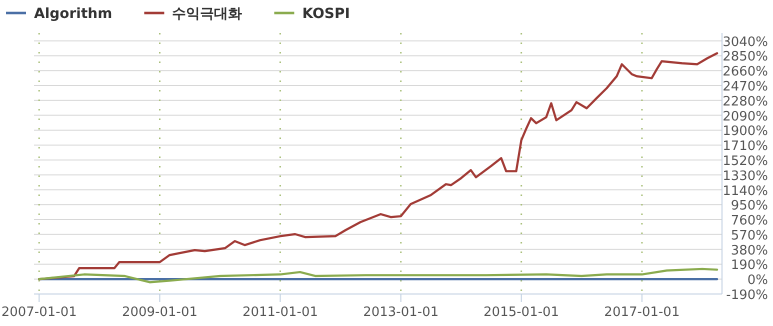  I want to click on x-tick-label: 2017-01-01, so click(642, 312).